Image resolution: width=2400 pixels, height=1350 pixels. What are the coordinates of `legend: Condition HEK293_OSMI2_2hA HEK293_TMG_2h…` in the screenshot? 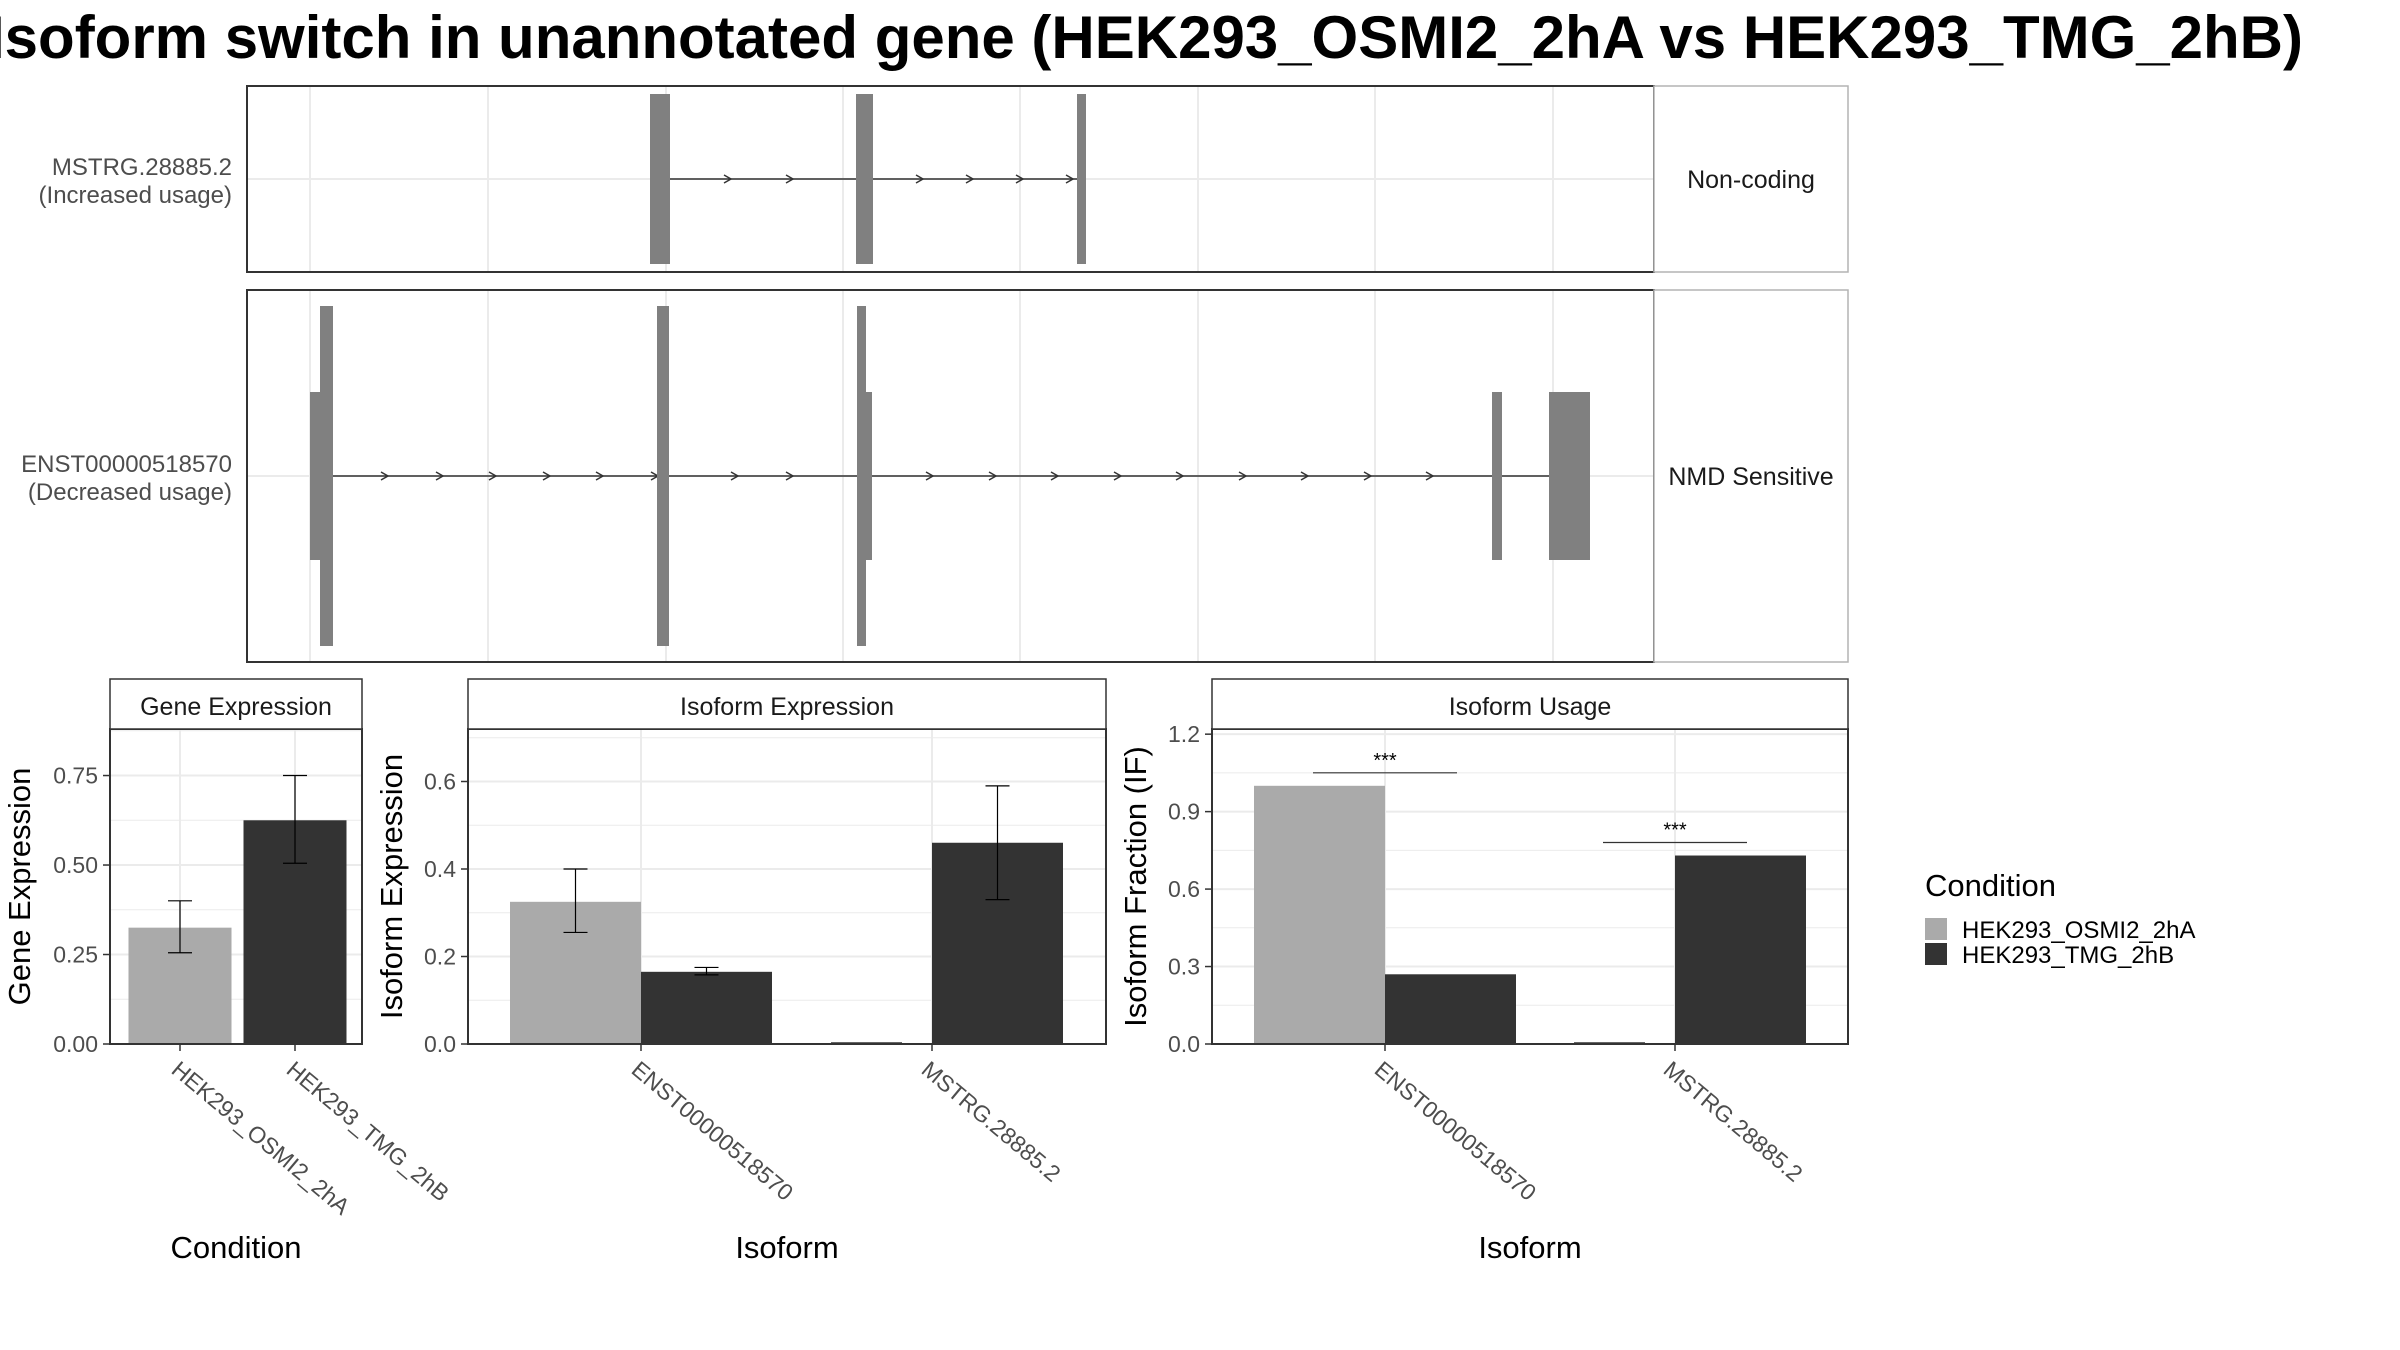 It's located at (2060, 918).